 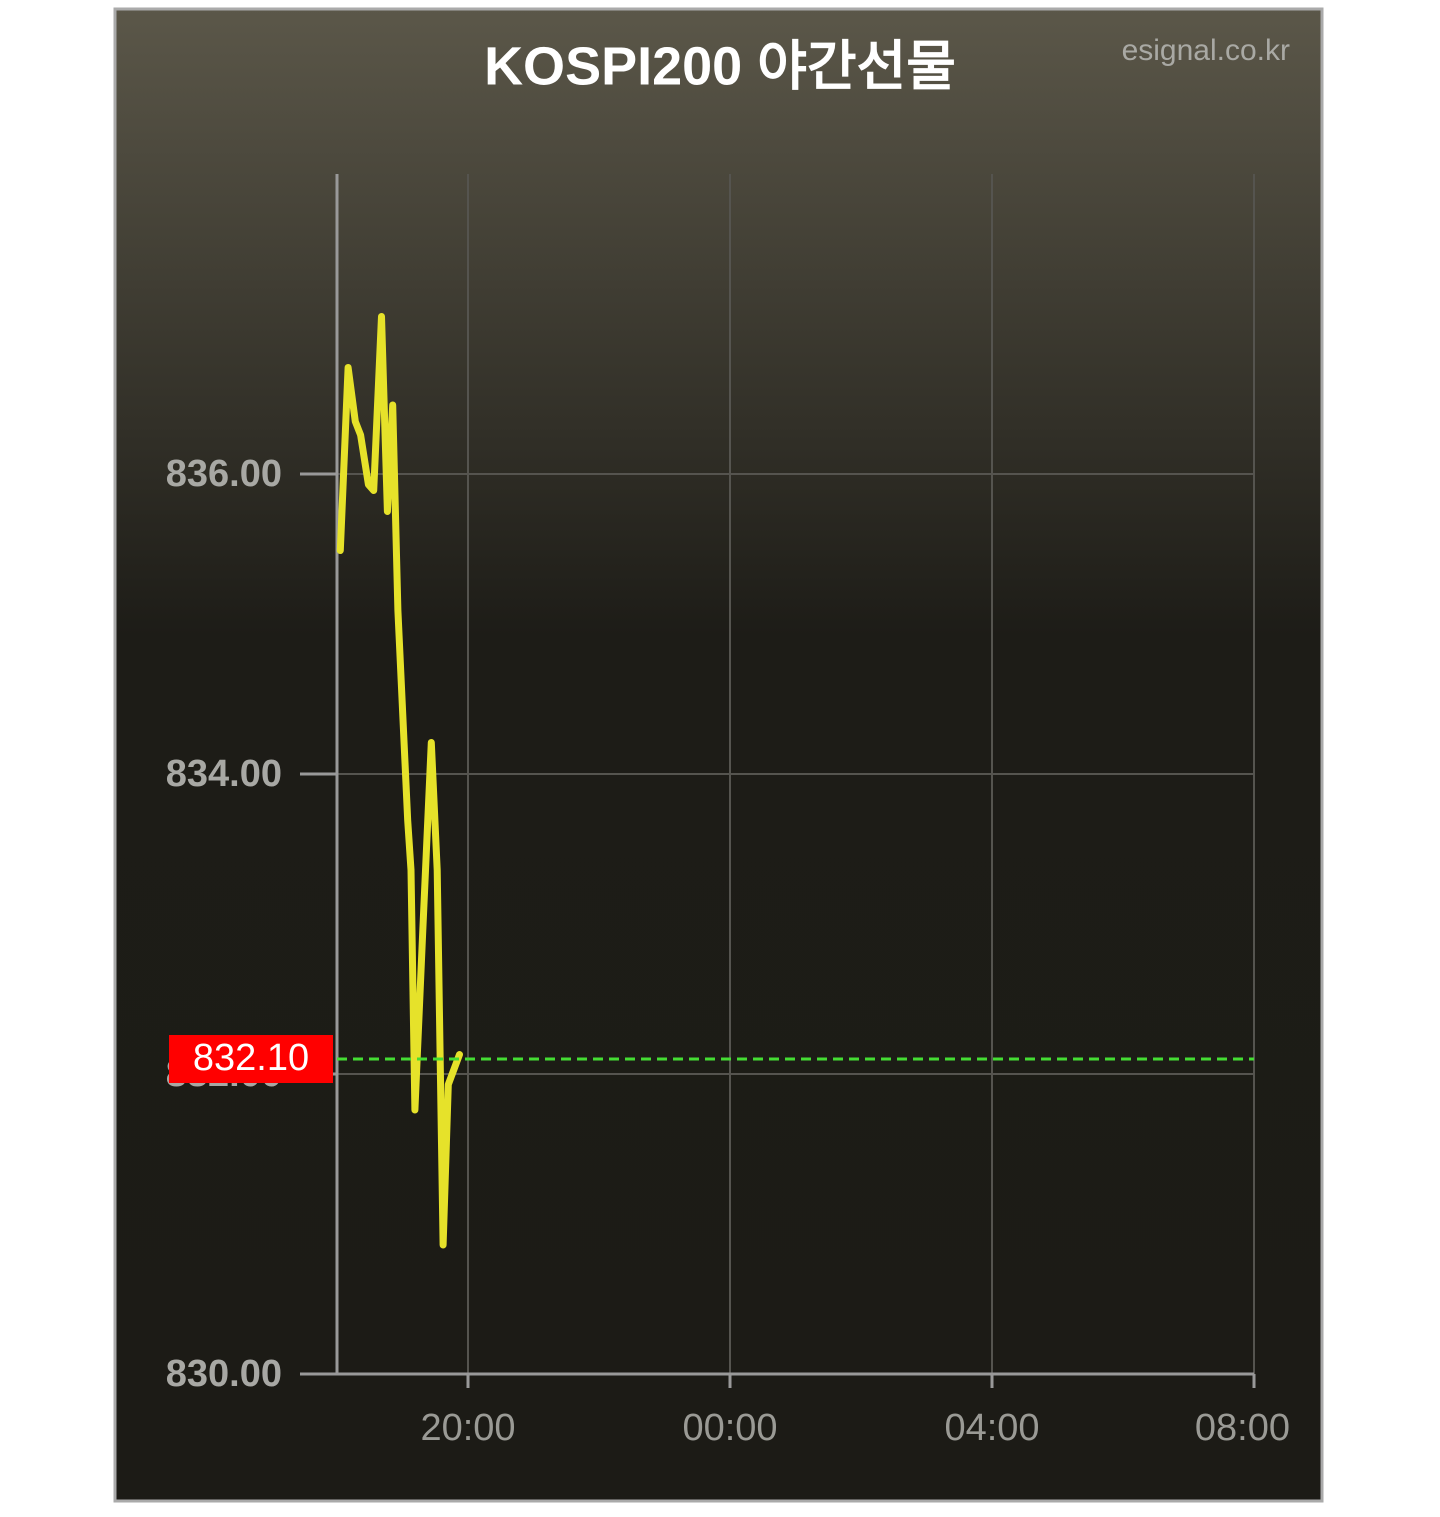 I want to click on x-tick-label: 20:00, so click(x=467, y=1428).